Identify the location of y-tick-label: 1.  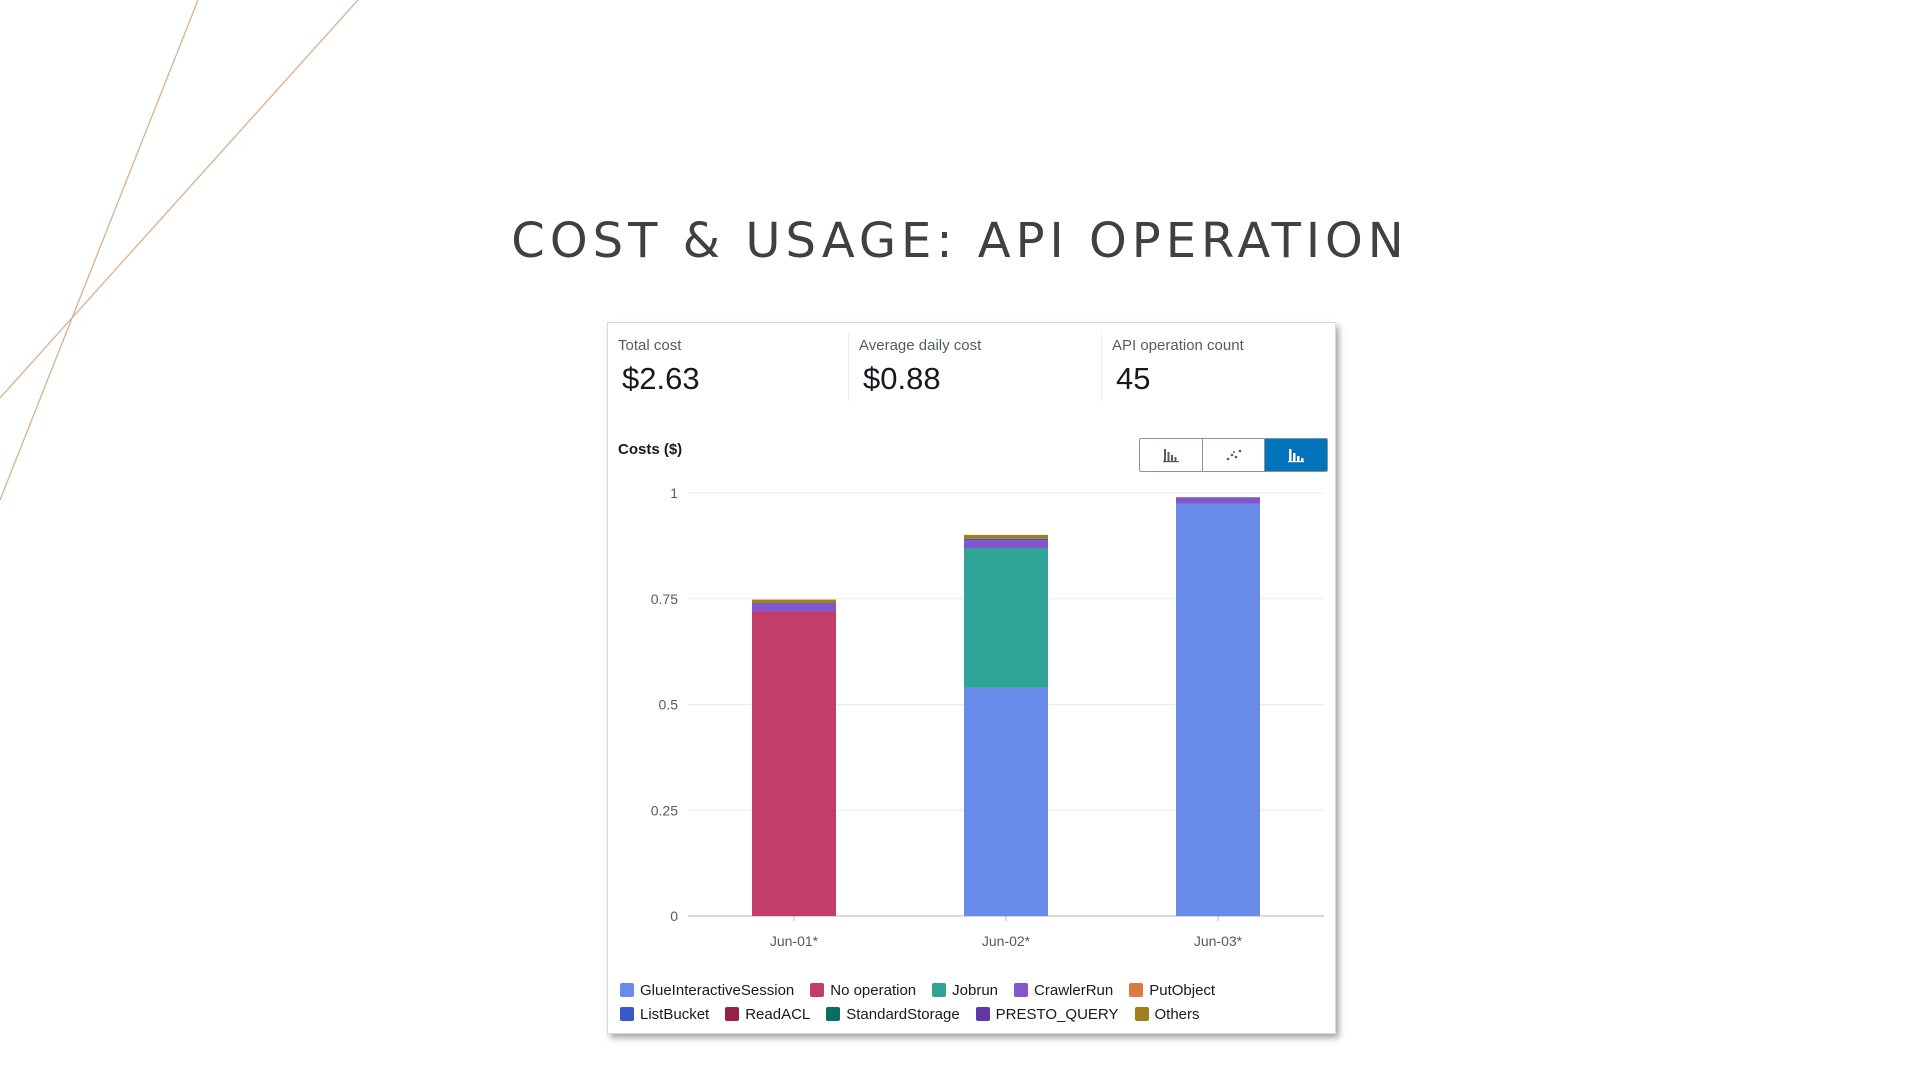
(674, 493).